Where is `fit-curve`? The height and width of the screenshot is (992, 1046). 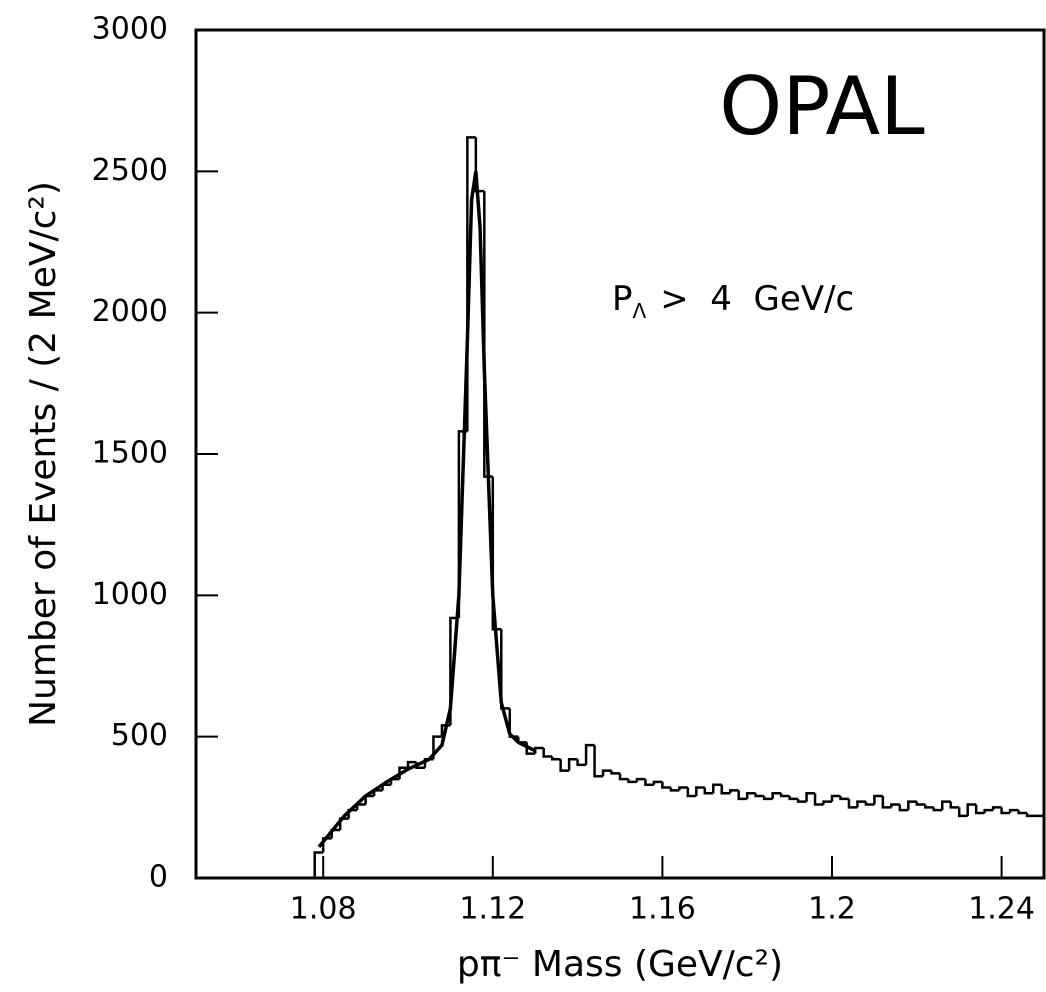 fit-curve is located at coordinates (426, 510).